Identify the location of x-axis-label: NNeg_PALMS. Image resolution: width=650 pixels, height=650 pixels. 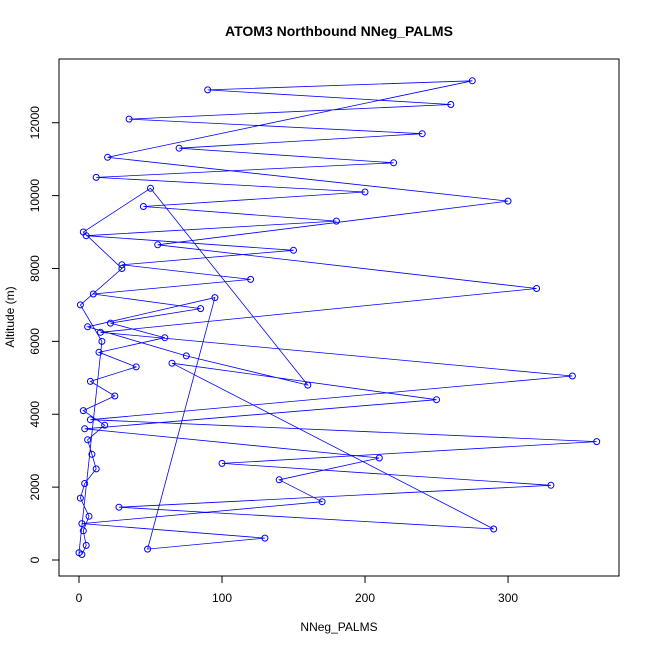
(338, 627).